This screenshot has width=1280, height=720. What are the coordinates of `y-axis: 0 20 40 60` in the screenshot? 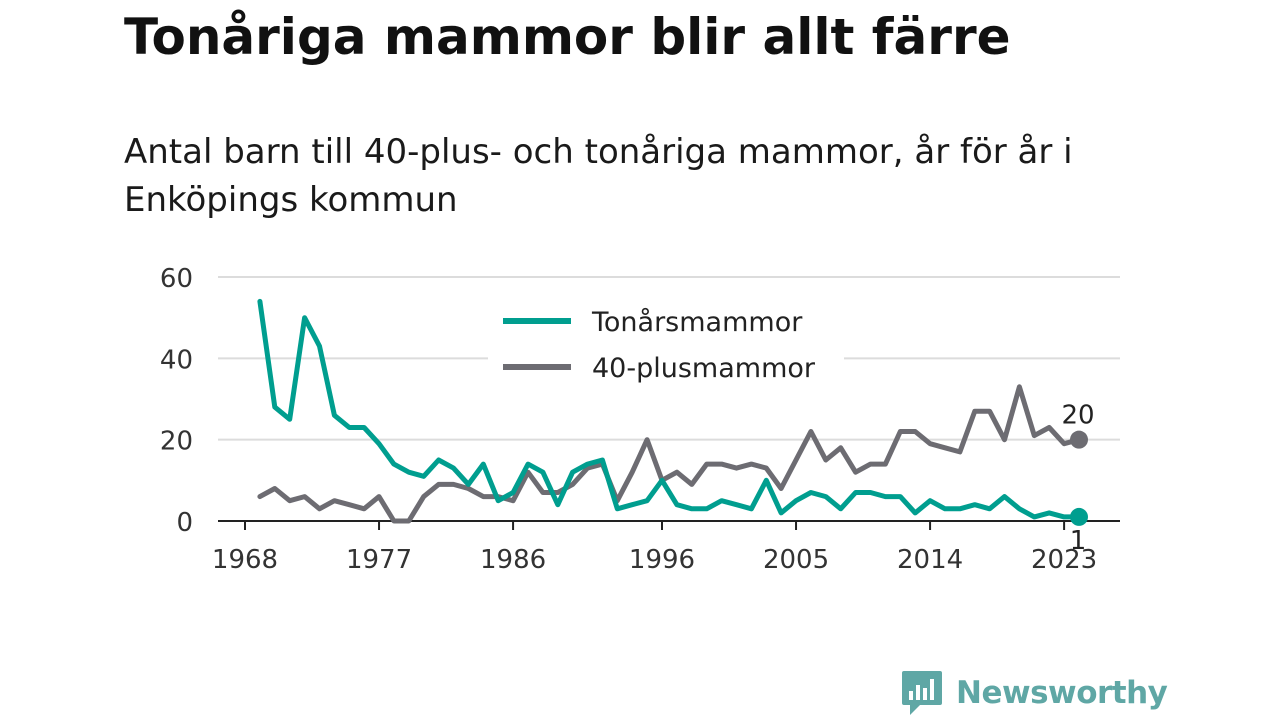 It's located at (176, 401).